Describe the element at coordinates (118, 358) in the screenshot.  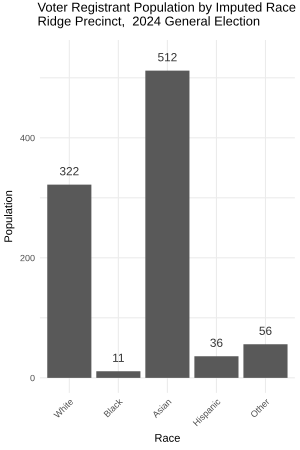
I see `data-label: 11` at that location.